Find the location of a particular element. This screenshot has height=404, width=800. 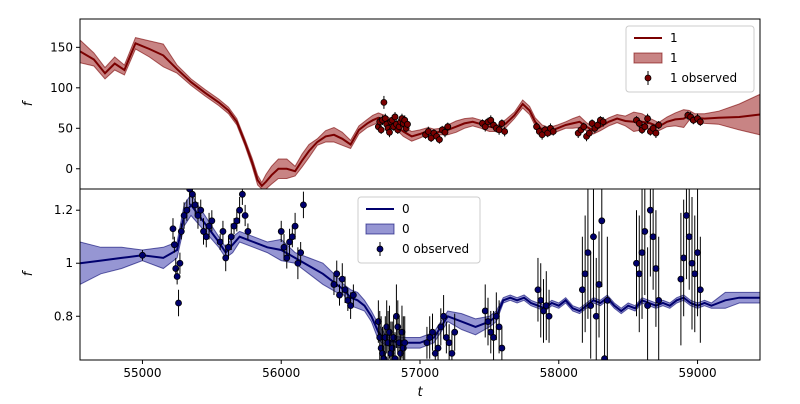

top-legend-box is located at coordinates (690, 59).